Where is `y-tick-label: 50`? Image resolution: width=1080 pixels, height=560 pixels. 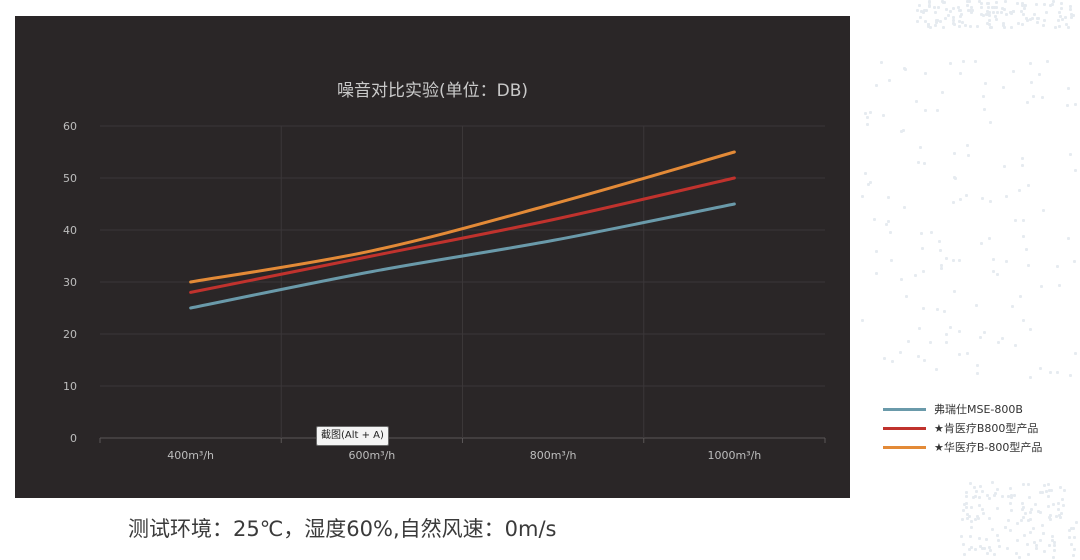
y-tick-label: 50 is located at coordinates (70, 178).